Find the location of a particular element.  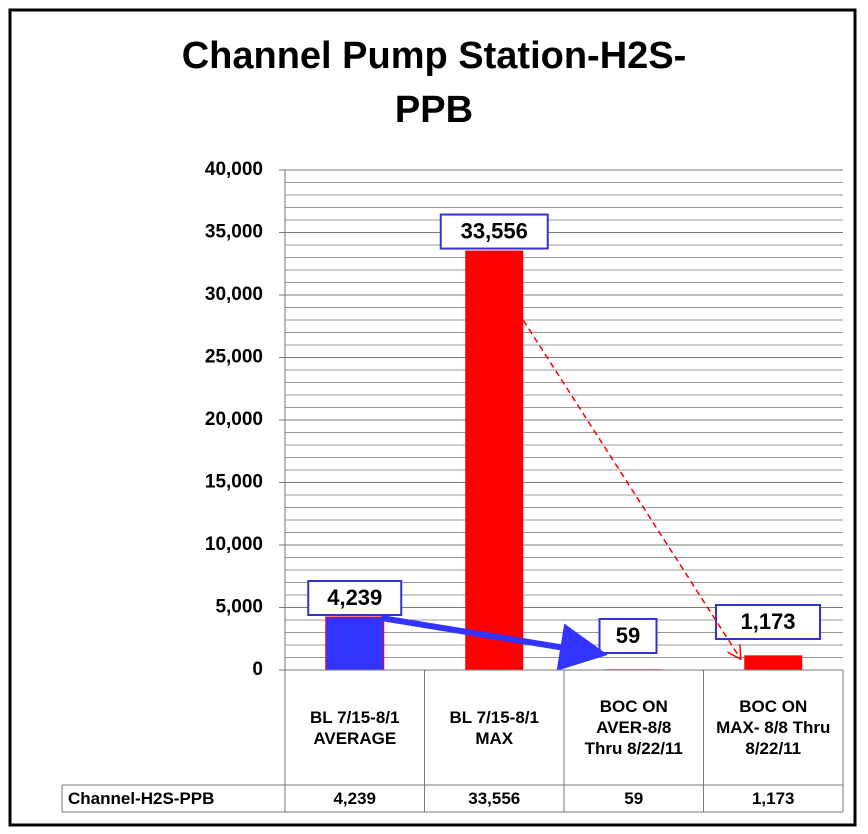

y-tick-label: 0 is located at coordinates (257, 669).